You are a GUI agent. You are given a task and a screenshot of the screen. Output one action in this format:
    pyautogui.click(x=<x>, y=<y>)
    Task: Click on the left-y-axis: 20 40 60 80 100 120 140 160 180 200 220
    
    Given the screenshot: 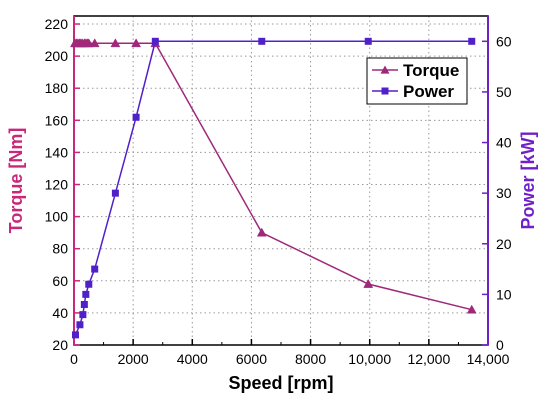 What is the action you would take?
    pyautogui.click(x=62, y=184)
    